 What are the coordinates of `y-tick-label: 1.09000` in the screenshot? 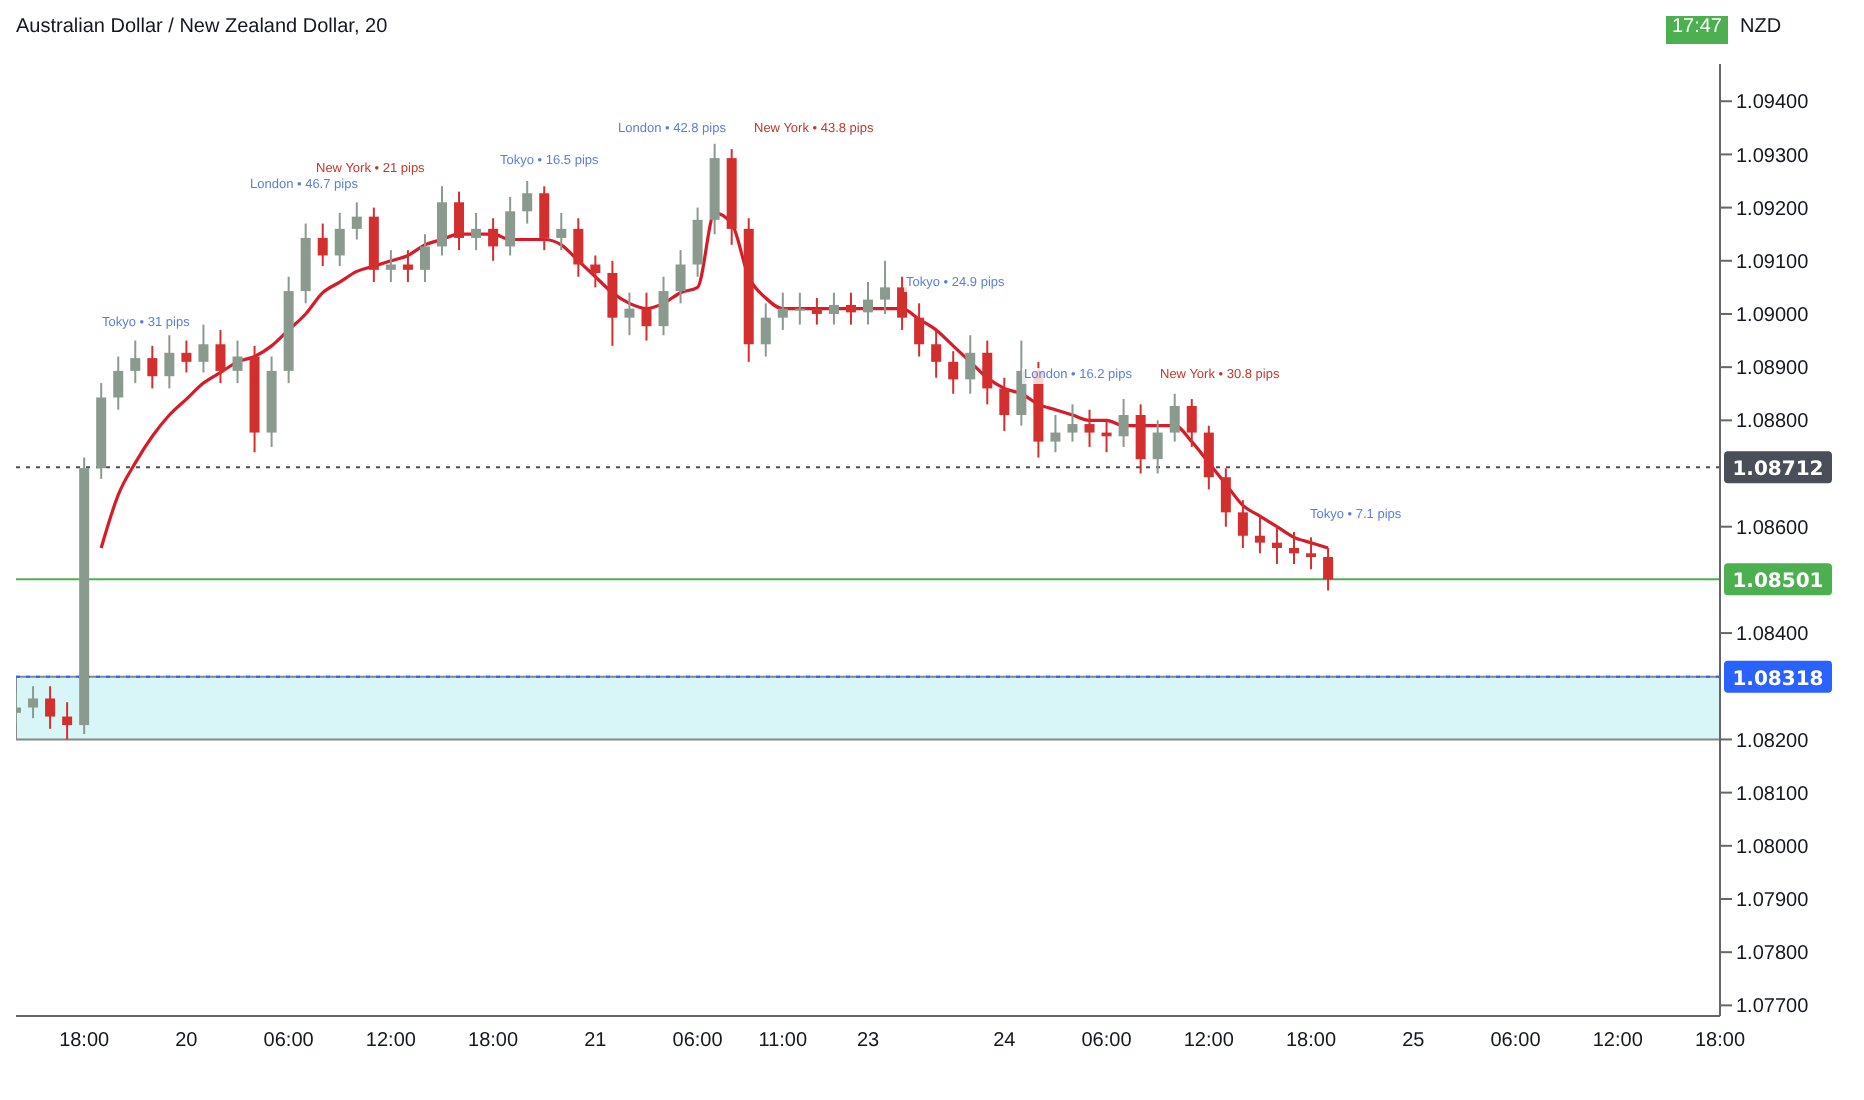 It's located at (1773, 316).